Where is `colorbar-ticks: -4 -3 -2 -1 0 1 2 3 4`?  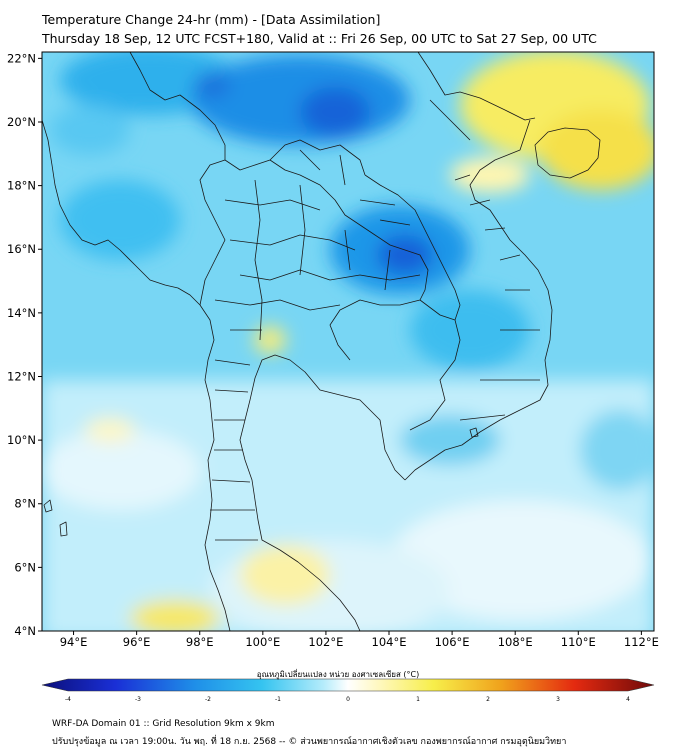 colorbar-ticks: -4 -3 -2 -1 0 1 2 3 4 is located at coordinates (347, 699).